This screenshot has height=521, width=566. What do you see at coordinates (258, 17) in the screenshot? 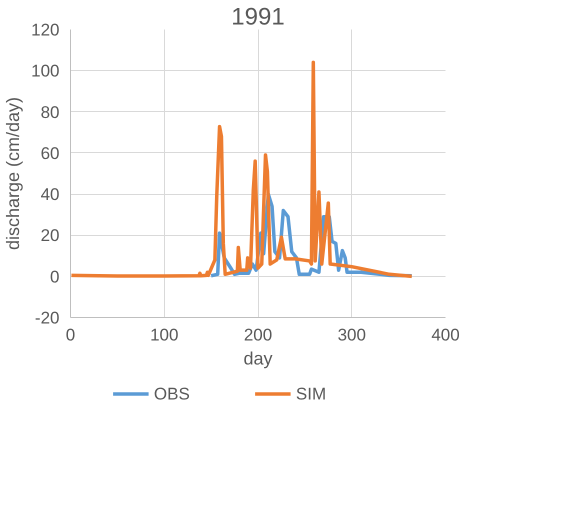
I see `chart-title: 1991` at bounding box center [258, 17].